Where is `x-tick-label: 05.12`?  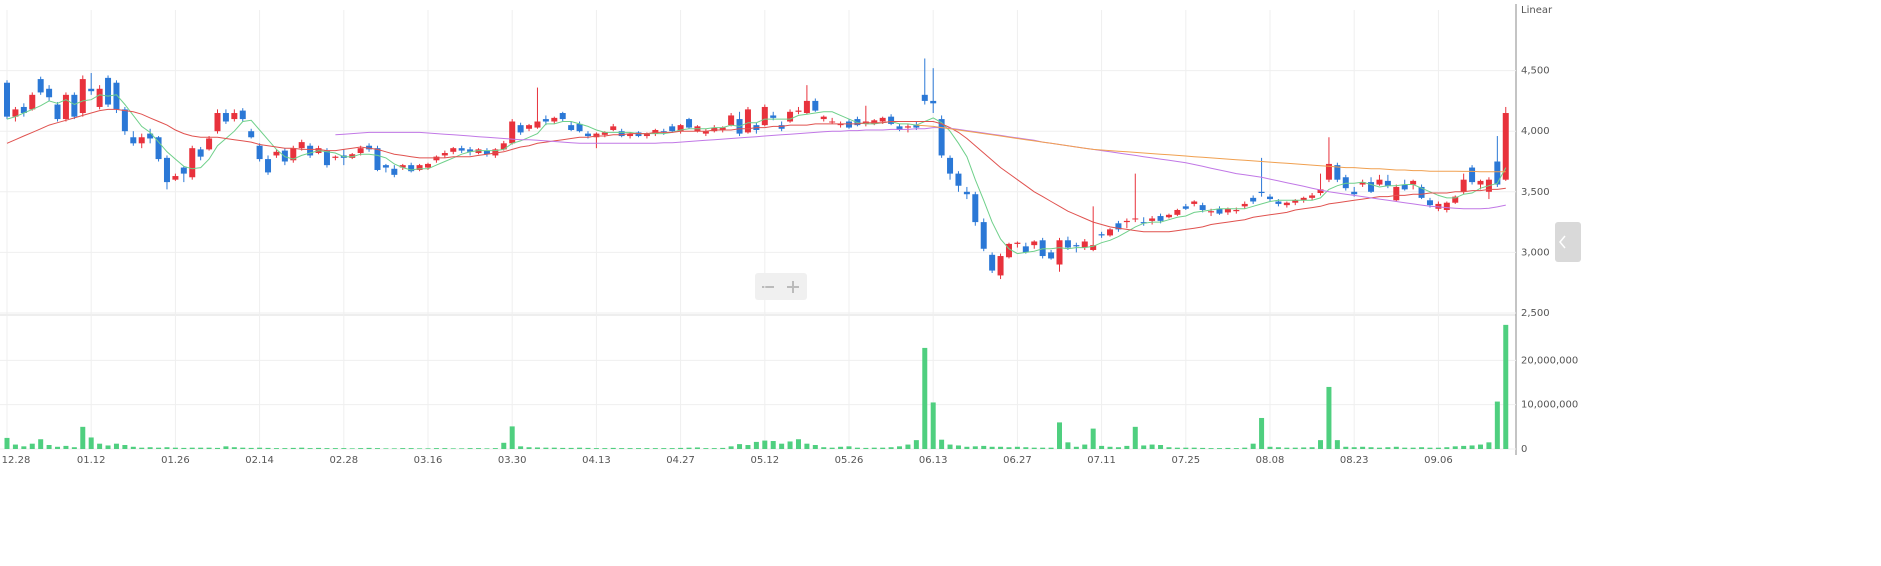 x-tick-label: 05.12 is located at coordinates (764, 460).